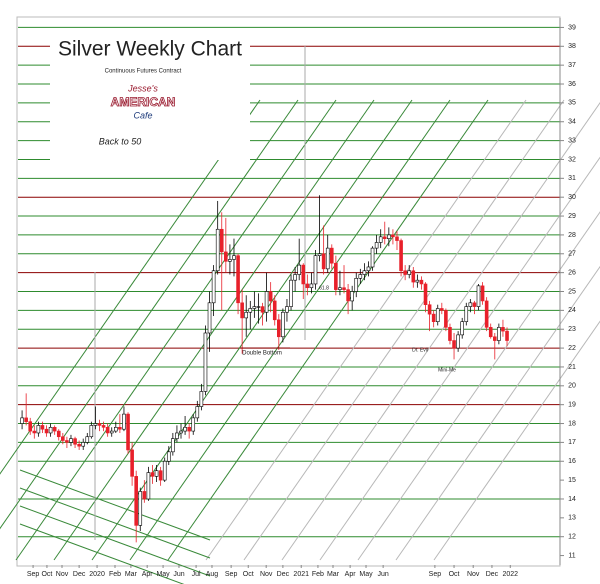 This screenshot has width=600, height=584. Describe the element at coordinates (572, 442) in the screenshot. I see `y-tick-label: 17` at that location.